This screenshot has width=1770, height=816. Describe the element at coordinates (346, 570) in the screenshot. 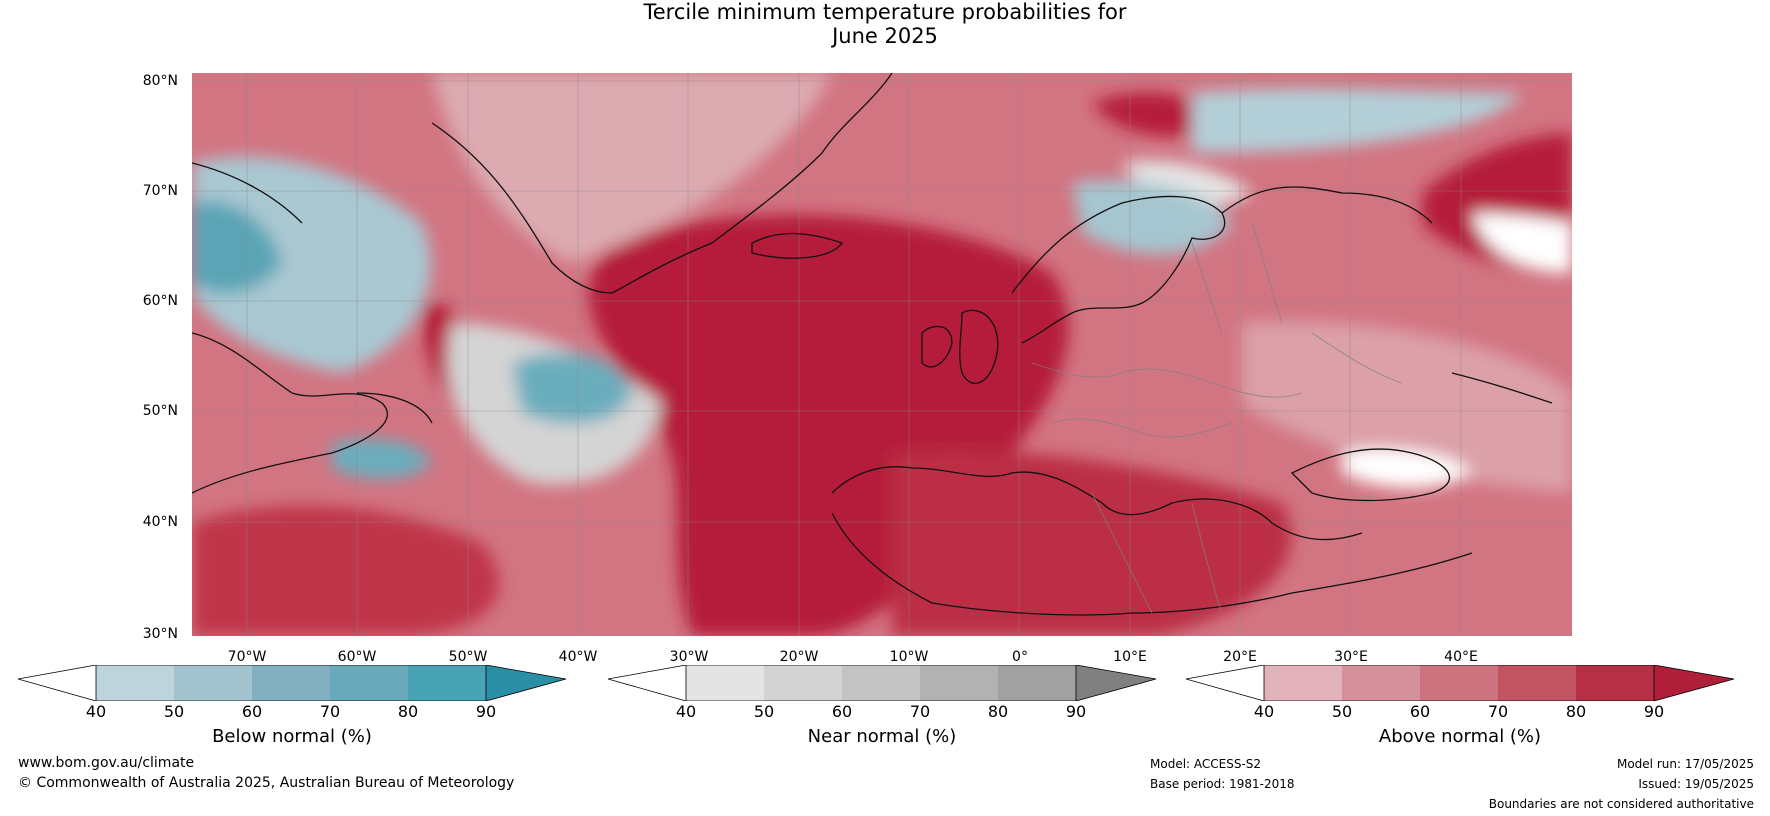

I see `warm-southwest` at that location.